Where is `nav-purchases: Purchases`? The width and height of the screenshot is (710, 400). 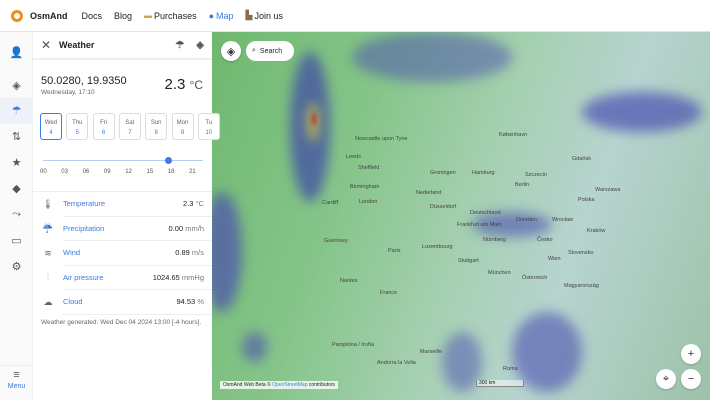
nav-purchases: Purchases is located at coordinates (175, 15).